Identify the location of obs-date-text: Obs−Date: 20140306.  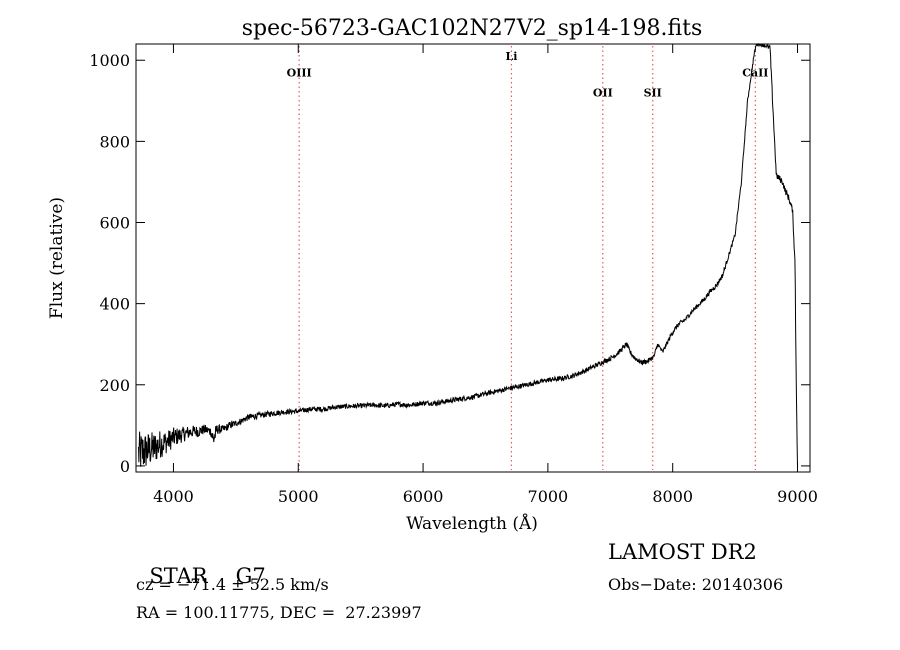
(696, 584).